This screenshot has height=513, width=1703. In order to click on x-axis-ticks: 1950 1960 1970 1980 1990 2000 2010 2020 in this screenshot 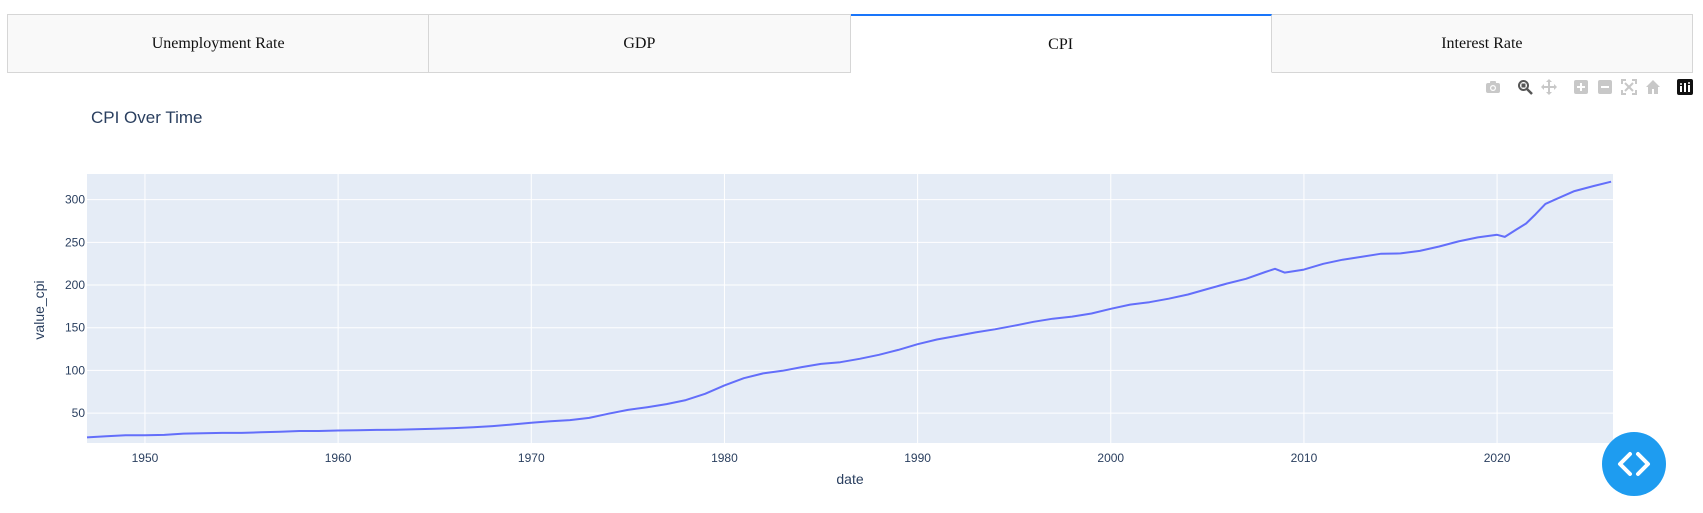, I will do `click(821, 458)`.